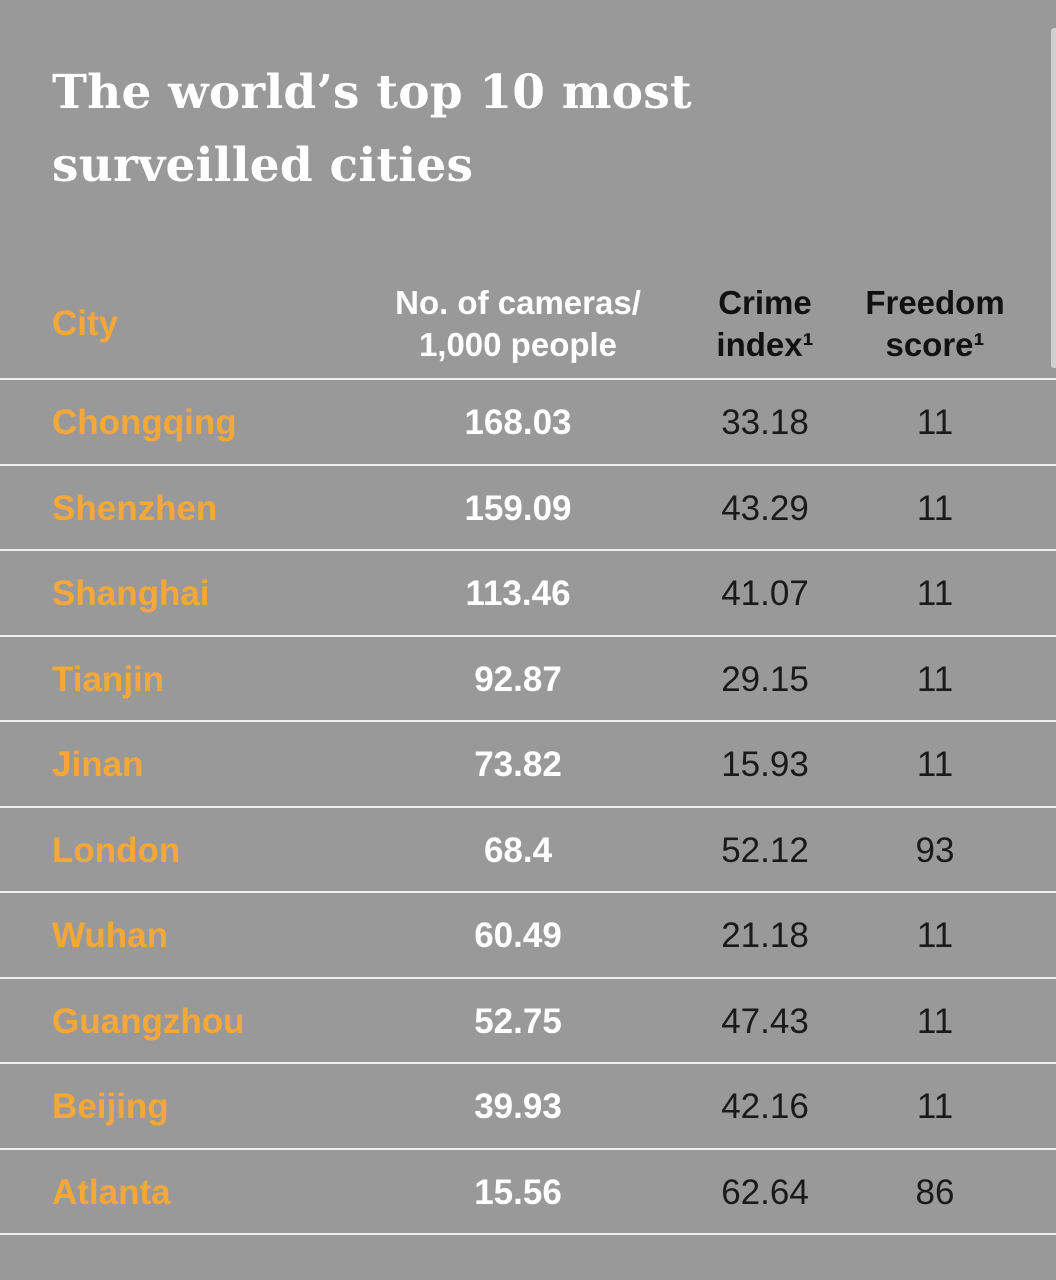 This screenshot has height=1280, width=1056. Describe the element at coordinates (518, 422) in the screenshot. I see `cameras-cell: 168.03` at that location.